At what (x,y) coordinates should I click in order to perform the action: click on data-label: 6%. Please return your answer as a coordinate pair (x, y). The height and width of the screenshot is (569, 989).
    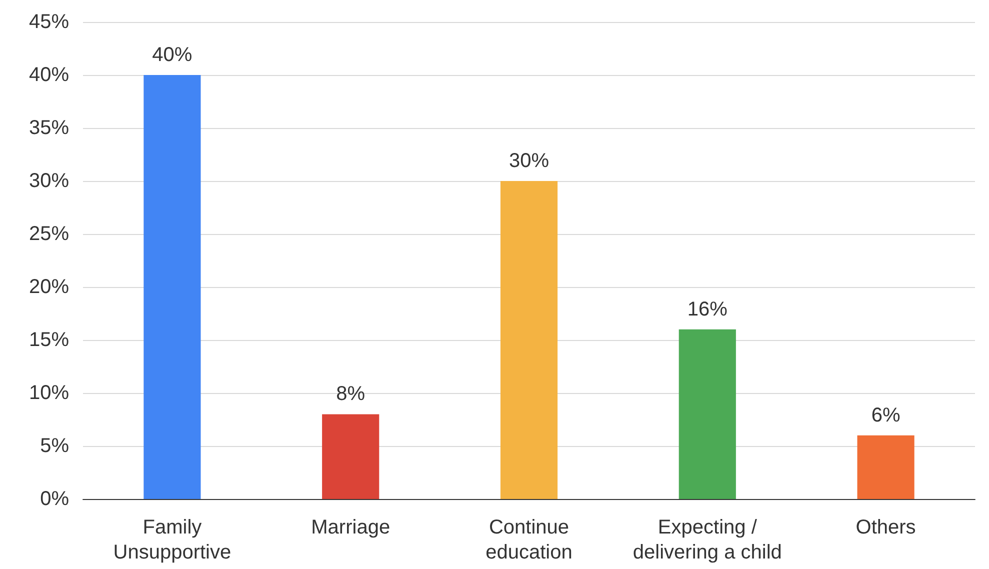
    Looking at the image, I should click on (885, 415).